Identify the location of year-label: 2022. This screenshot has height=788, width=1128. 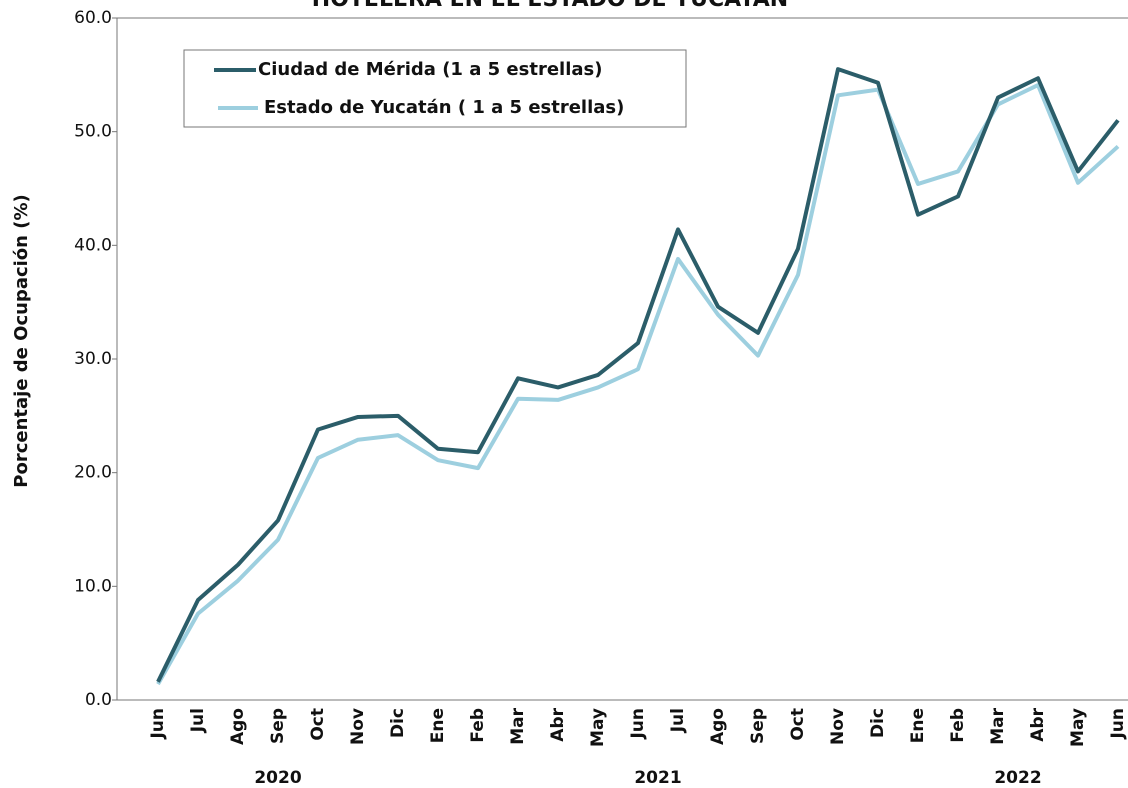
(1017, 778).